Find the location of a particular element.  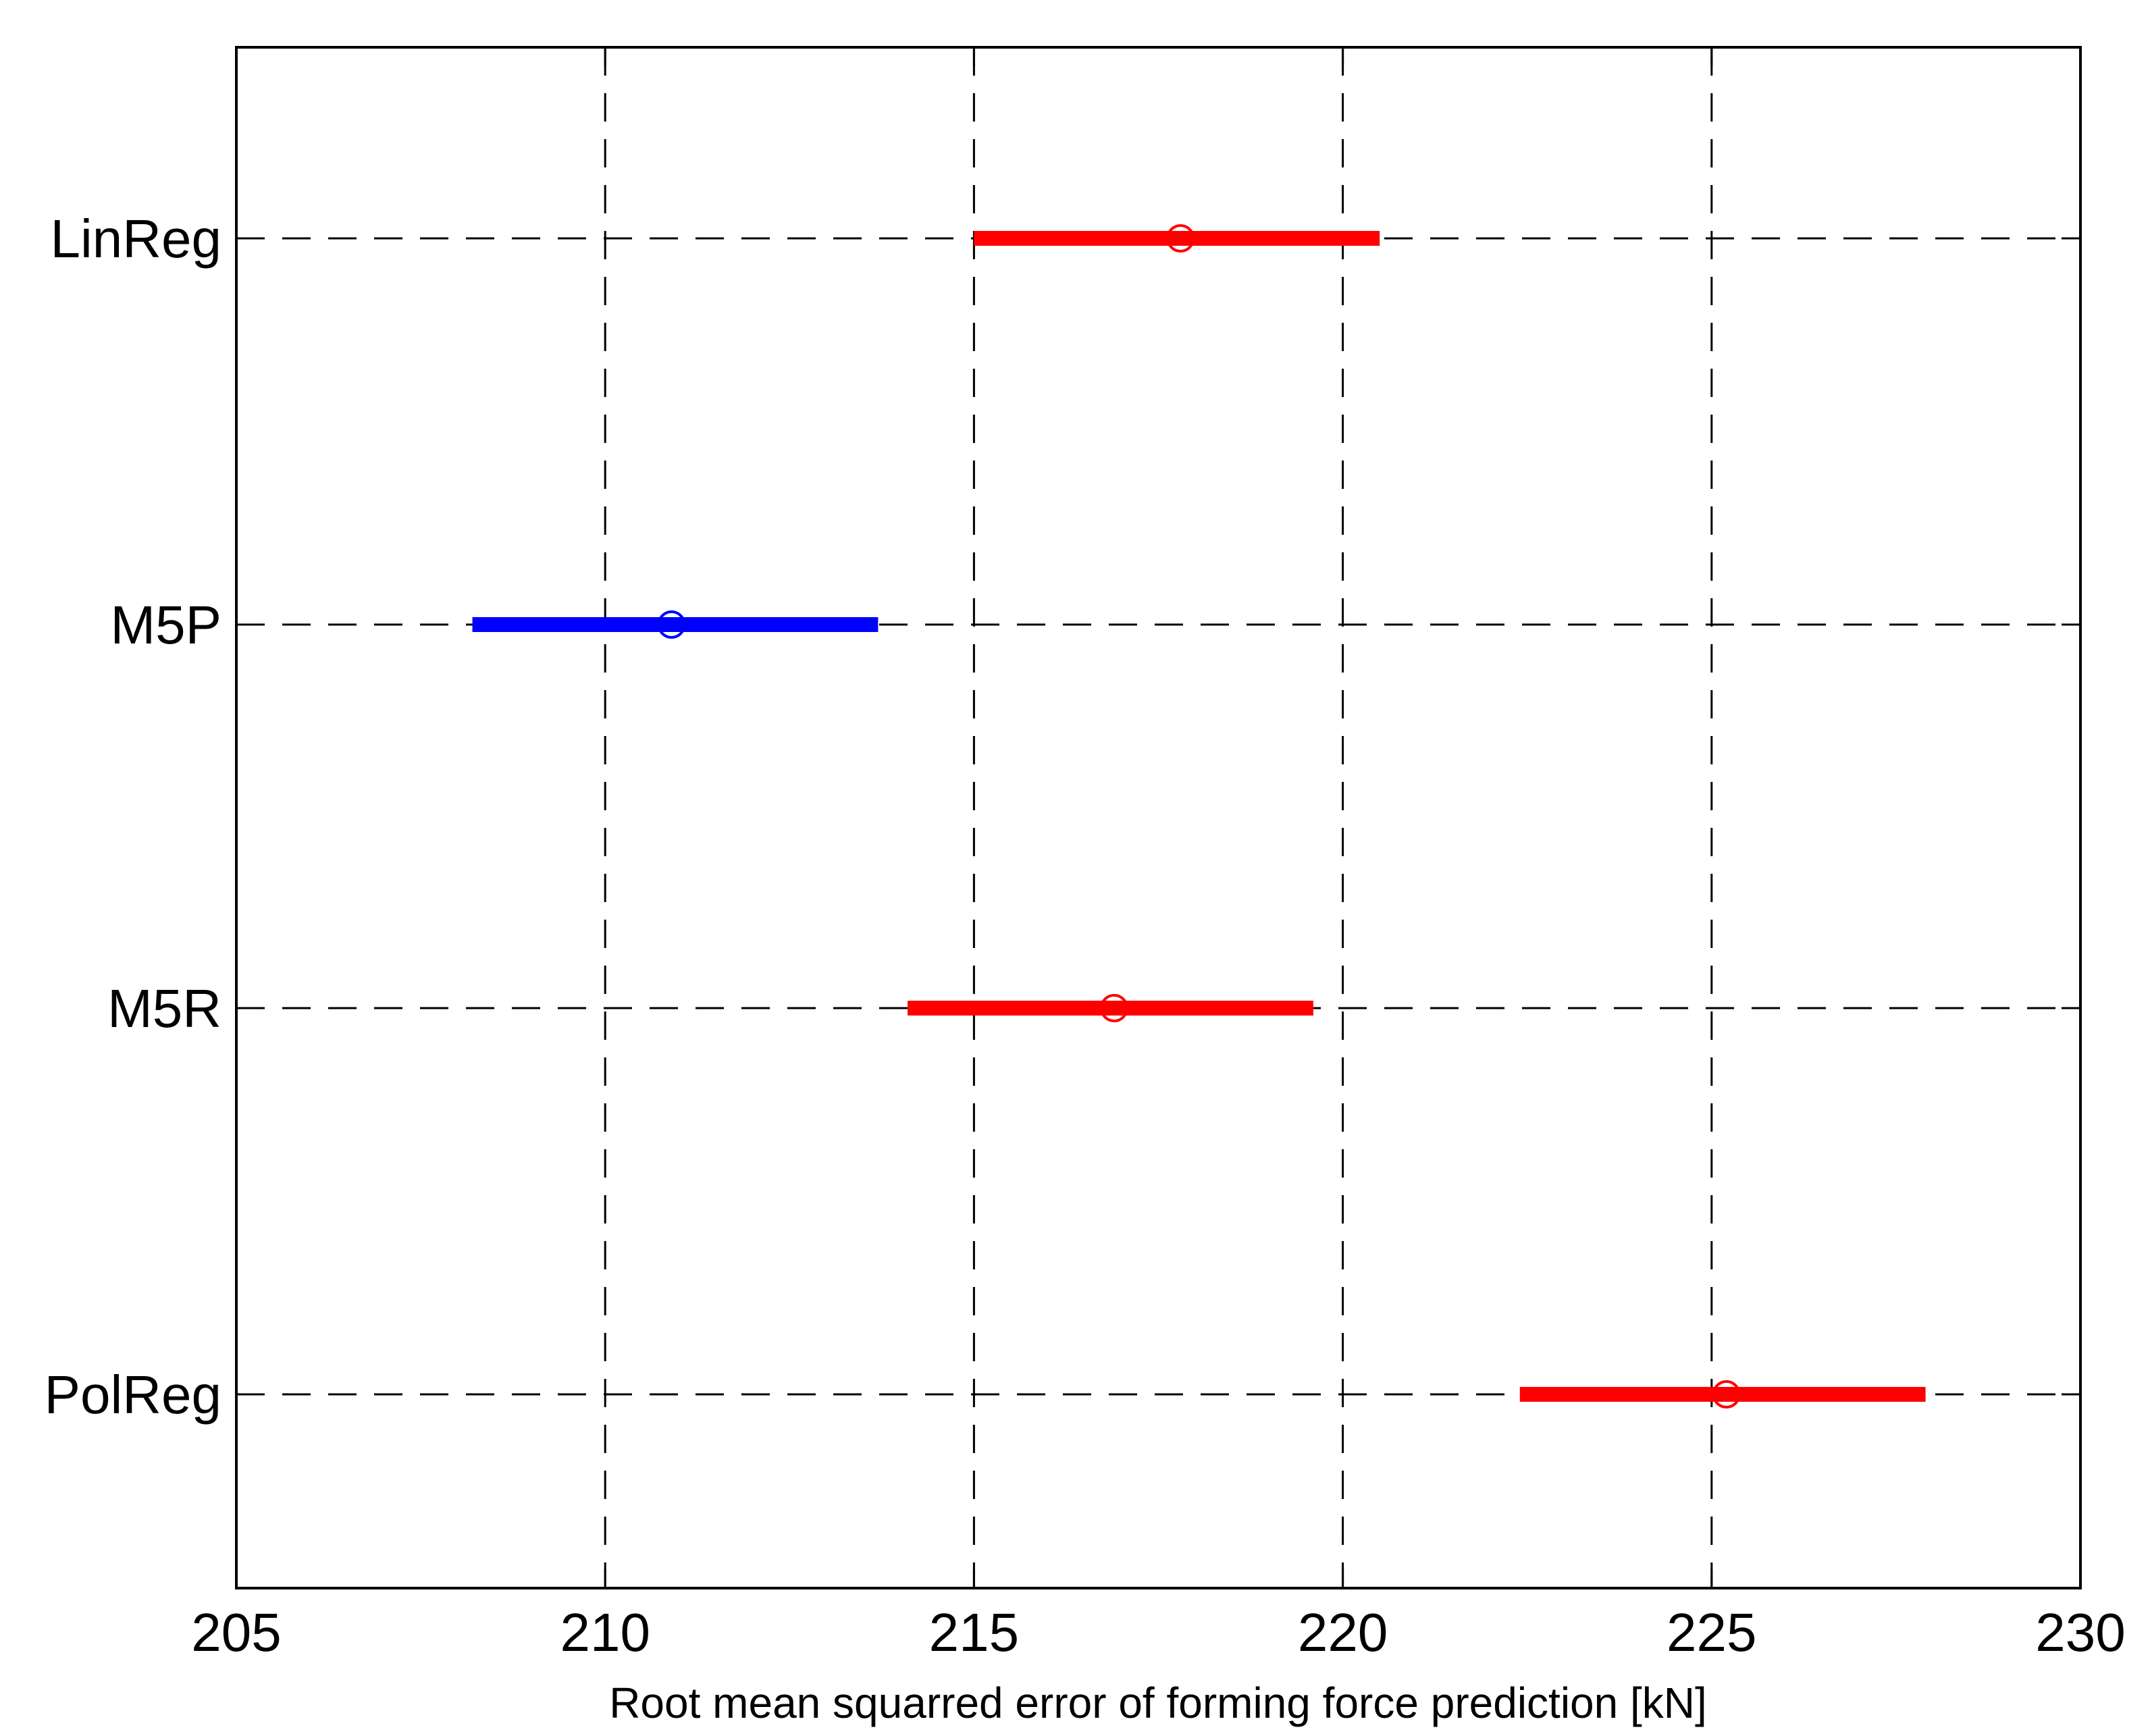

mean-marker-M5P is located at coordinates (671, 624).